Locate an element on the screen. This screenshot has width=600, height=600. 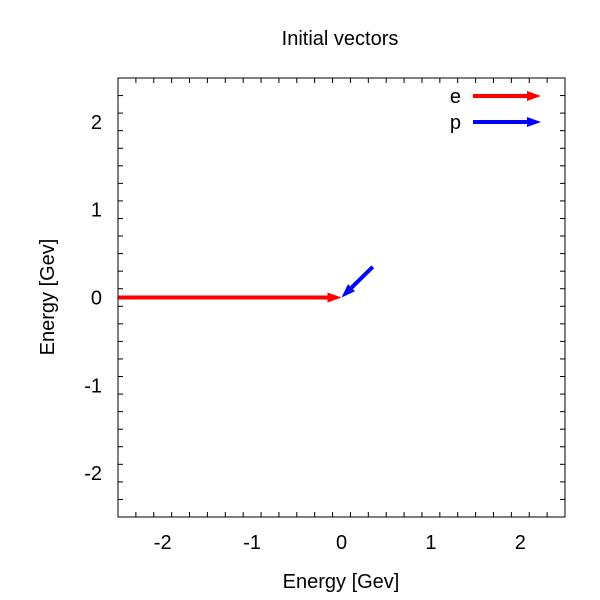
legend-arrow-e is located at coordinates (507, 96).